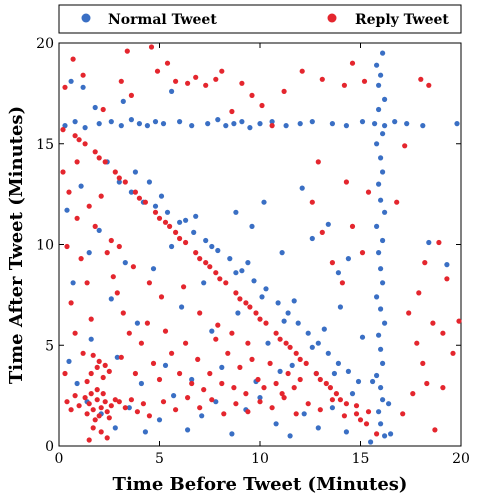  I want to click on y-tick-label-1: 5, so click(49, 346).